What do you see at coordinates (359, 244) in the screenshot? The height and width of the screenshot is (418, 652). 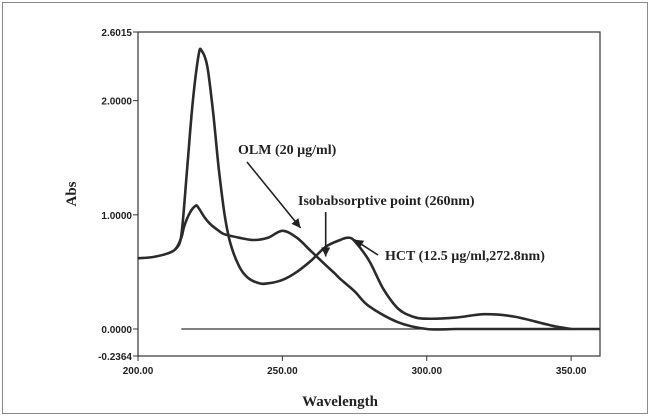 I see `arrow-hct-head` at bounding box center [359, 244].